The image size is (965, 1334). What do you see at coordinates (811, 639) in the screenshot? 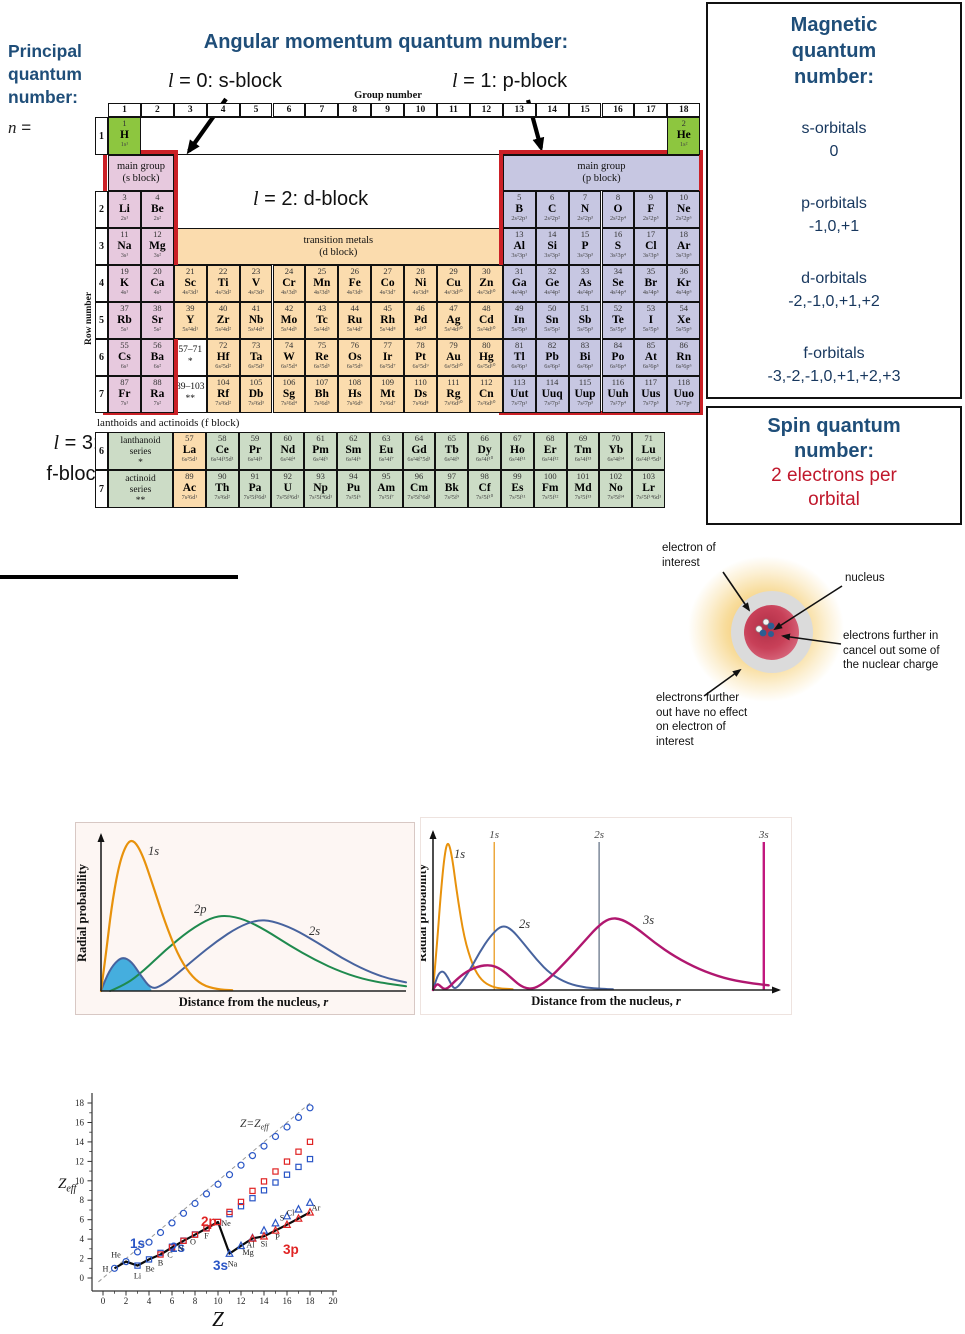
I see `inner-electrons-arrow` at bounding box center [811, 639].